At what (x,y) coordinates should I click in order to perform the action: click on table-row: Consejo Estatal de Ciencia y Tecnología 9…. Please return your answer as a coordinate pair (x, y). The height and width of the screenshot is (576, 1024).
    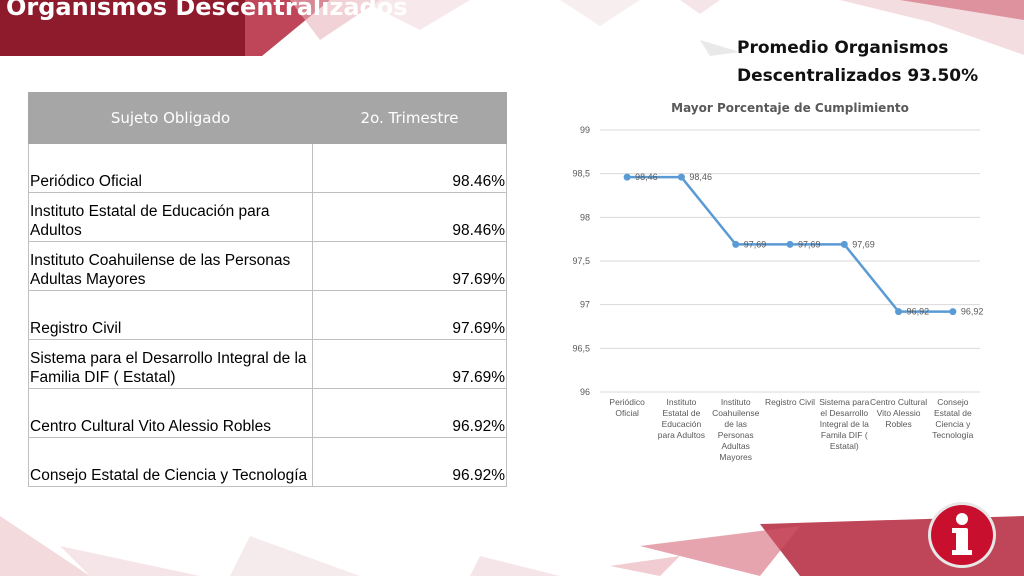
    Looking at the image, I should click on (267, 462).